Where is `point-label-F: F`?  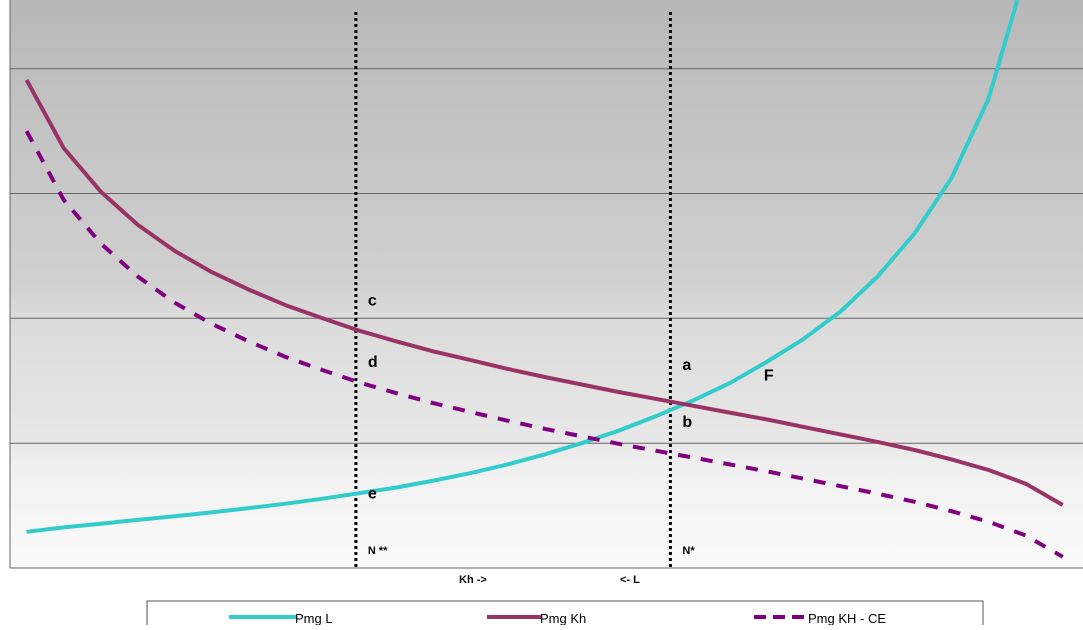 point-label-F: F is located at coordinates (769, 376).